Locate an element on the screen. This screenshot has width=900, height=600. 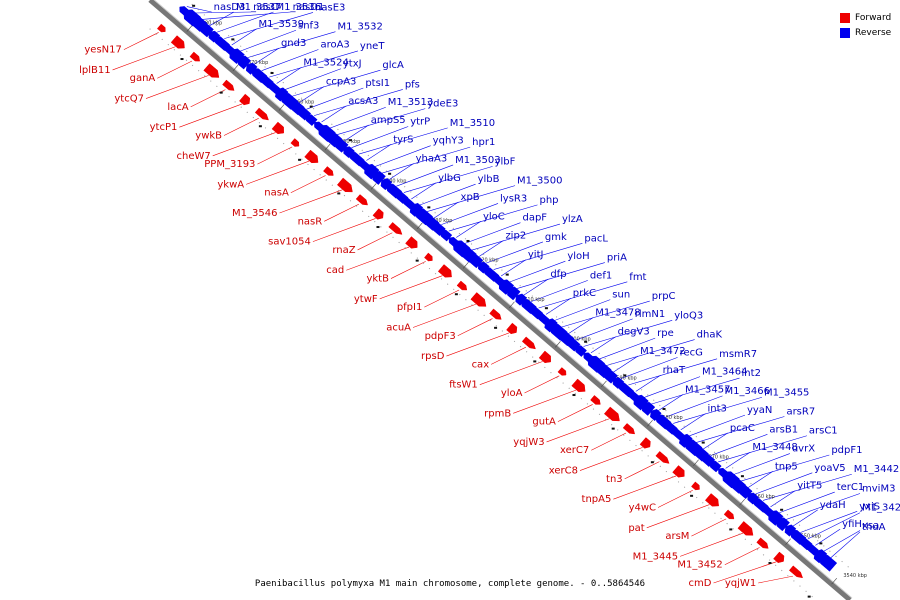
reverse-gene-label: ytxJ is located at coordinates (352, 64).